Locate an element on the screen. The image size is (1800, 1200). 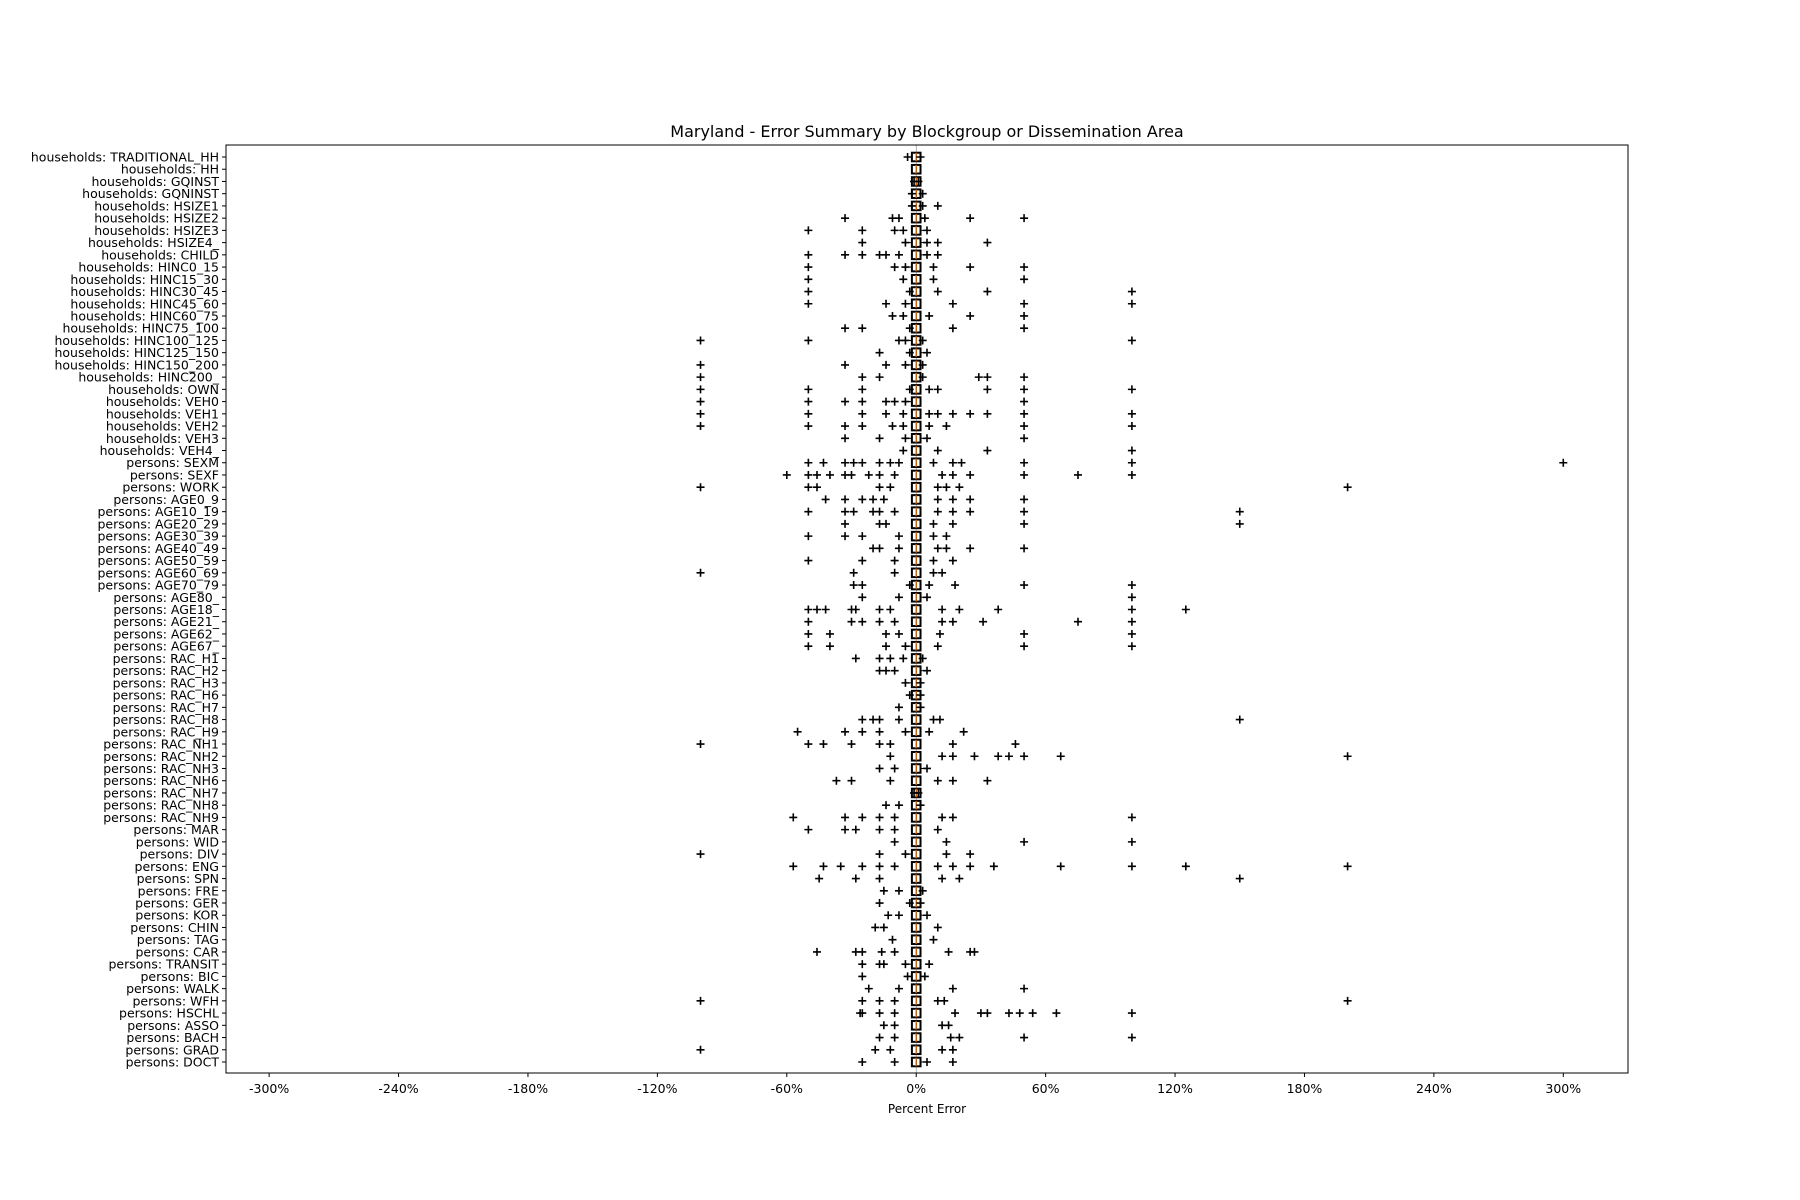
y-tick-label: persons: TAG is located at coordinates (178, 939).